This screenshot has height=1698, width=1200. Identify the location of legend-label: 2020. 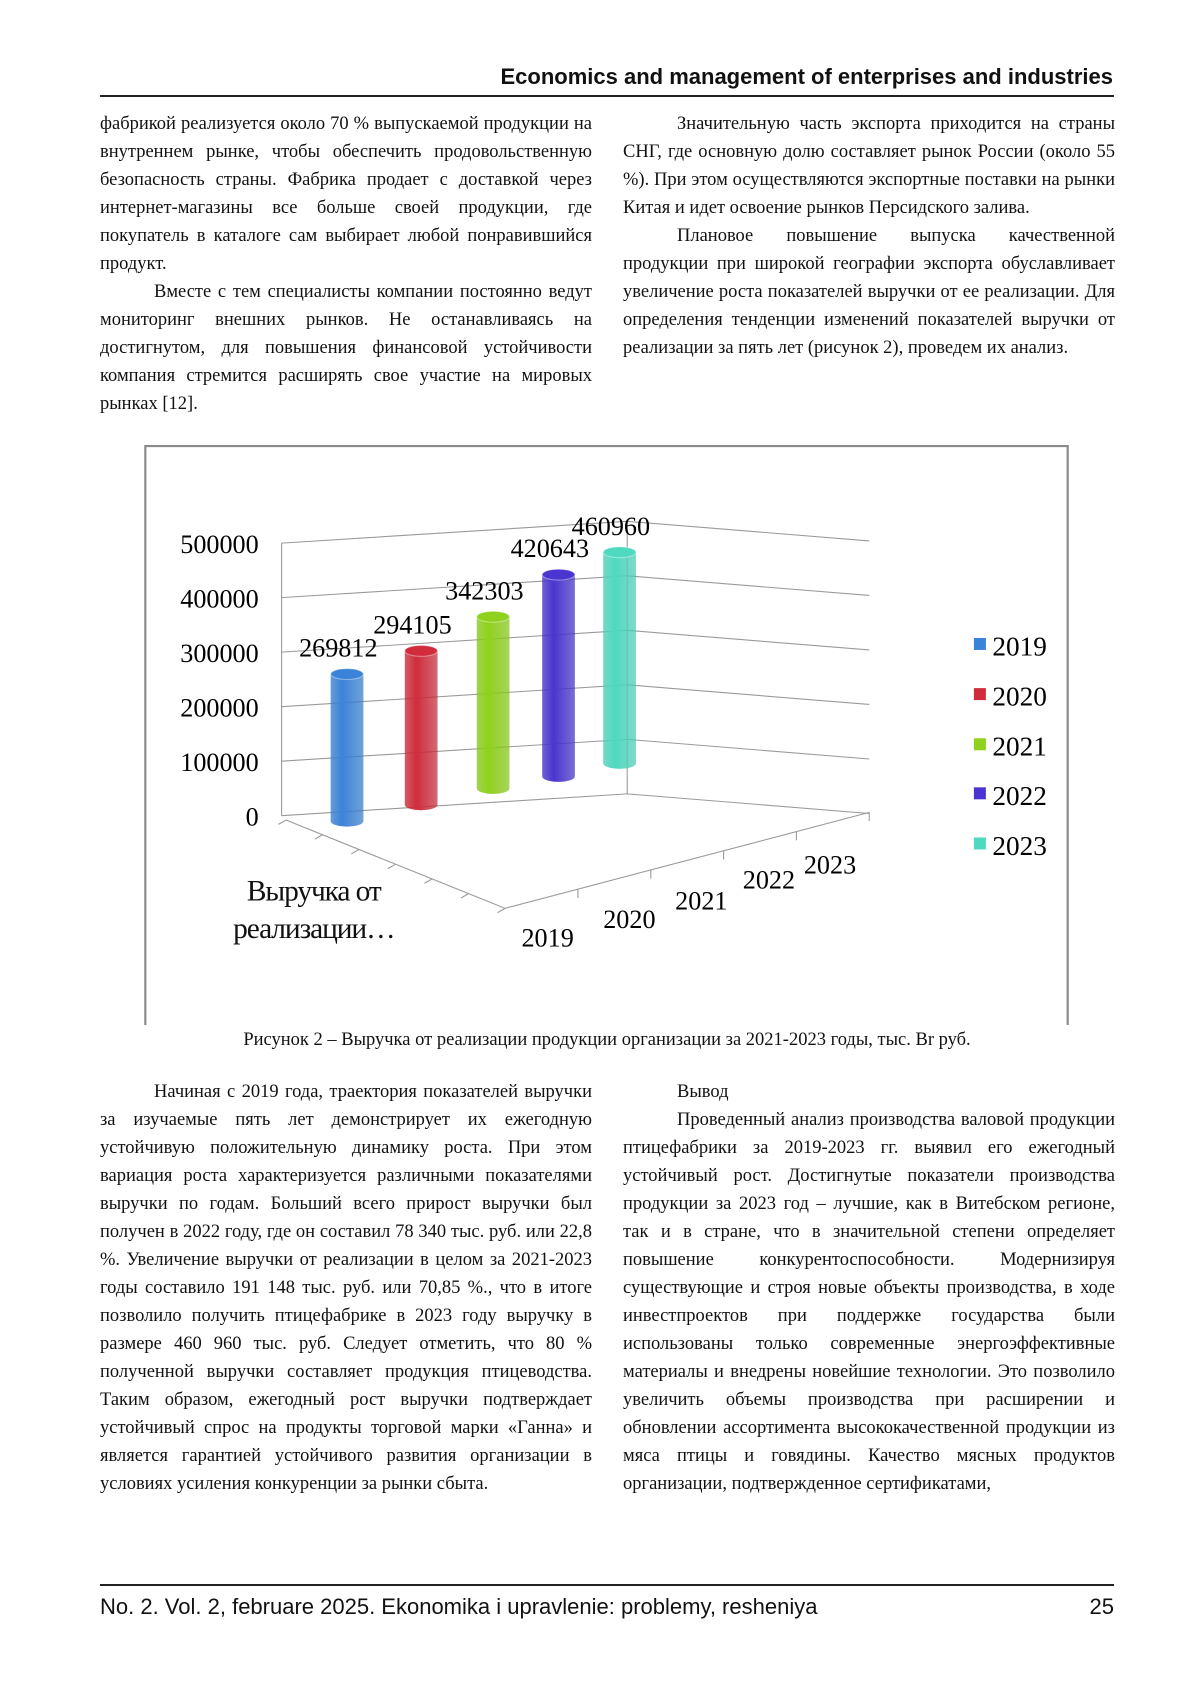
(1019, 697).